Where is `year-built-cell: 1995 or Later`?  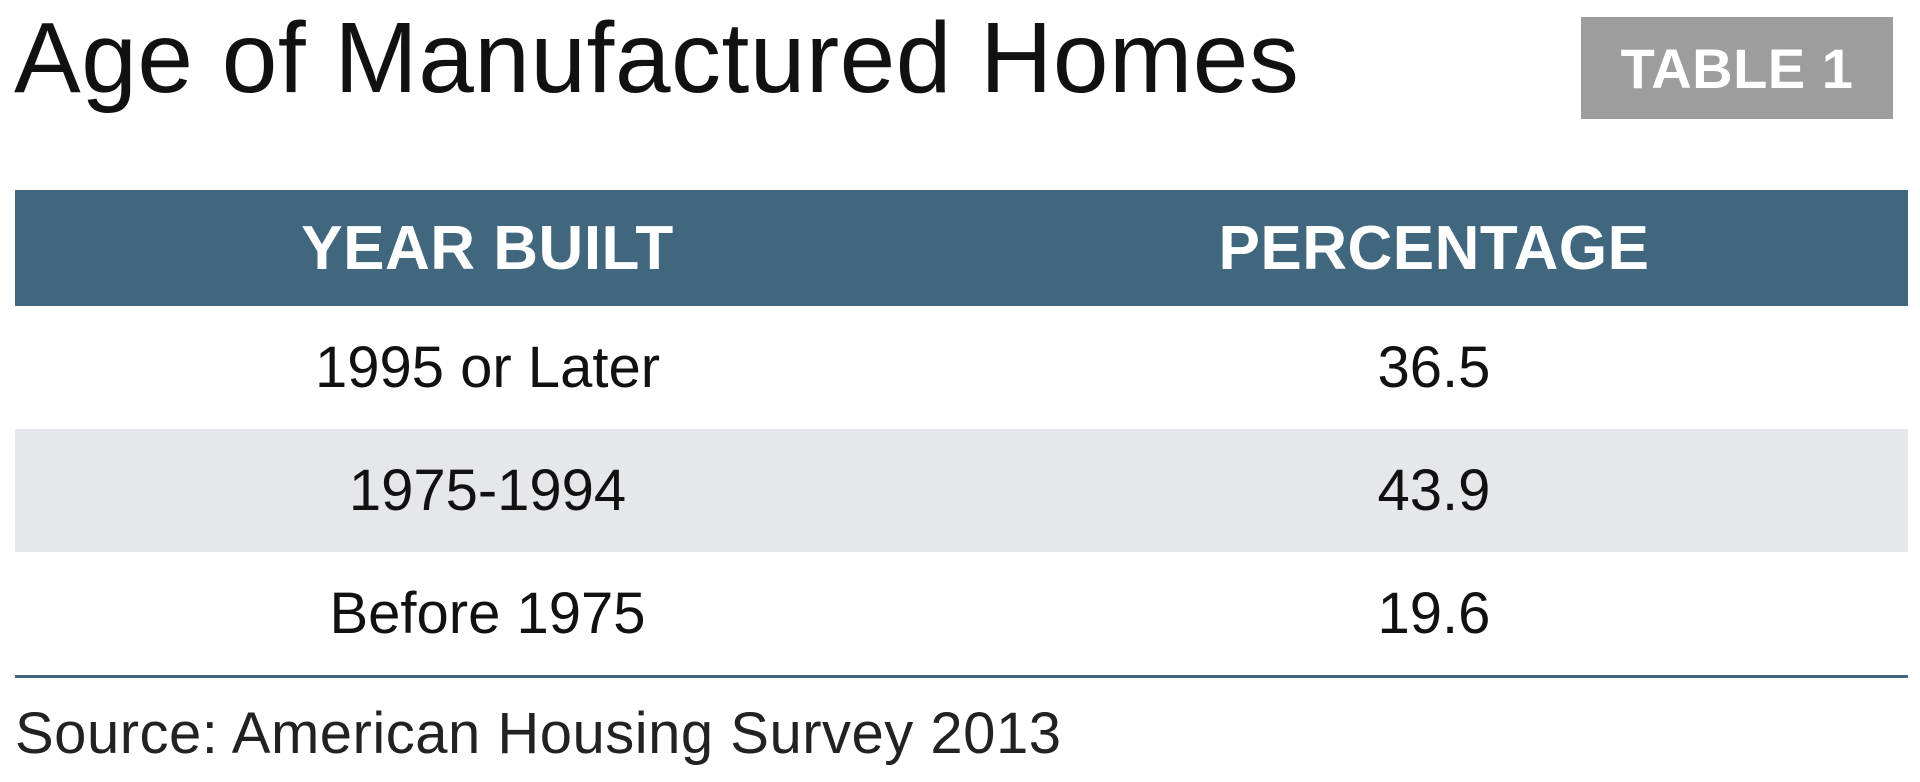 year-built-cell: 1995 or Later is located at coordinates (487, 367).